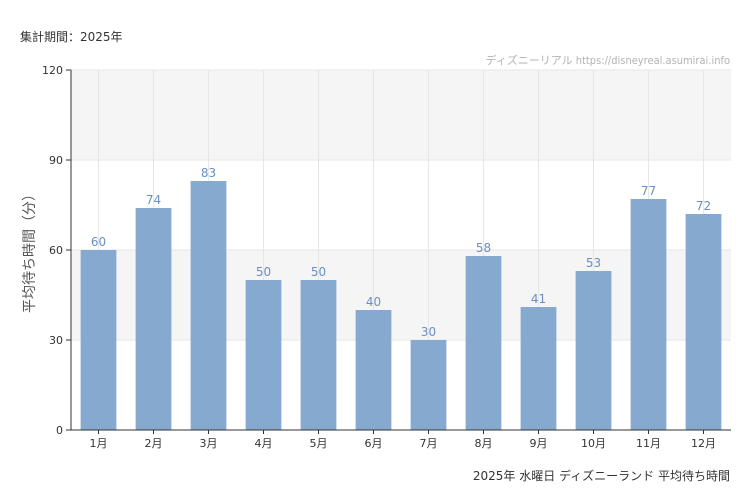 The width and height of the screenshot is (750, 500). Describe the element at coordinates (56, 250) in the screenshot. I see `y-tick-label: 60` at that location.